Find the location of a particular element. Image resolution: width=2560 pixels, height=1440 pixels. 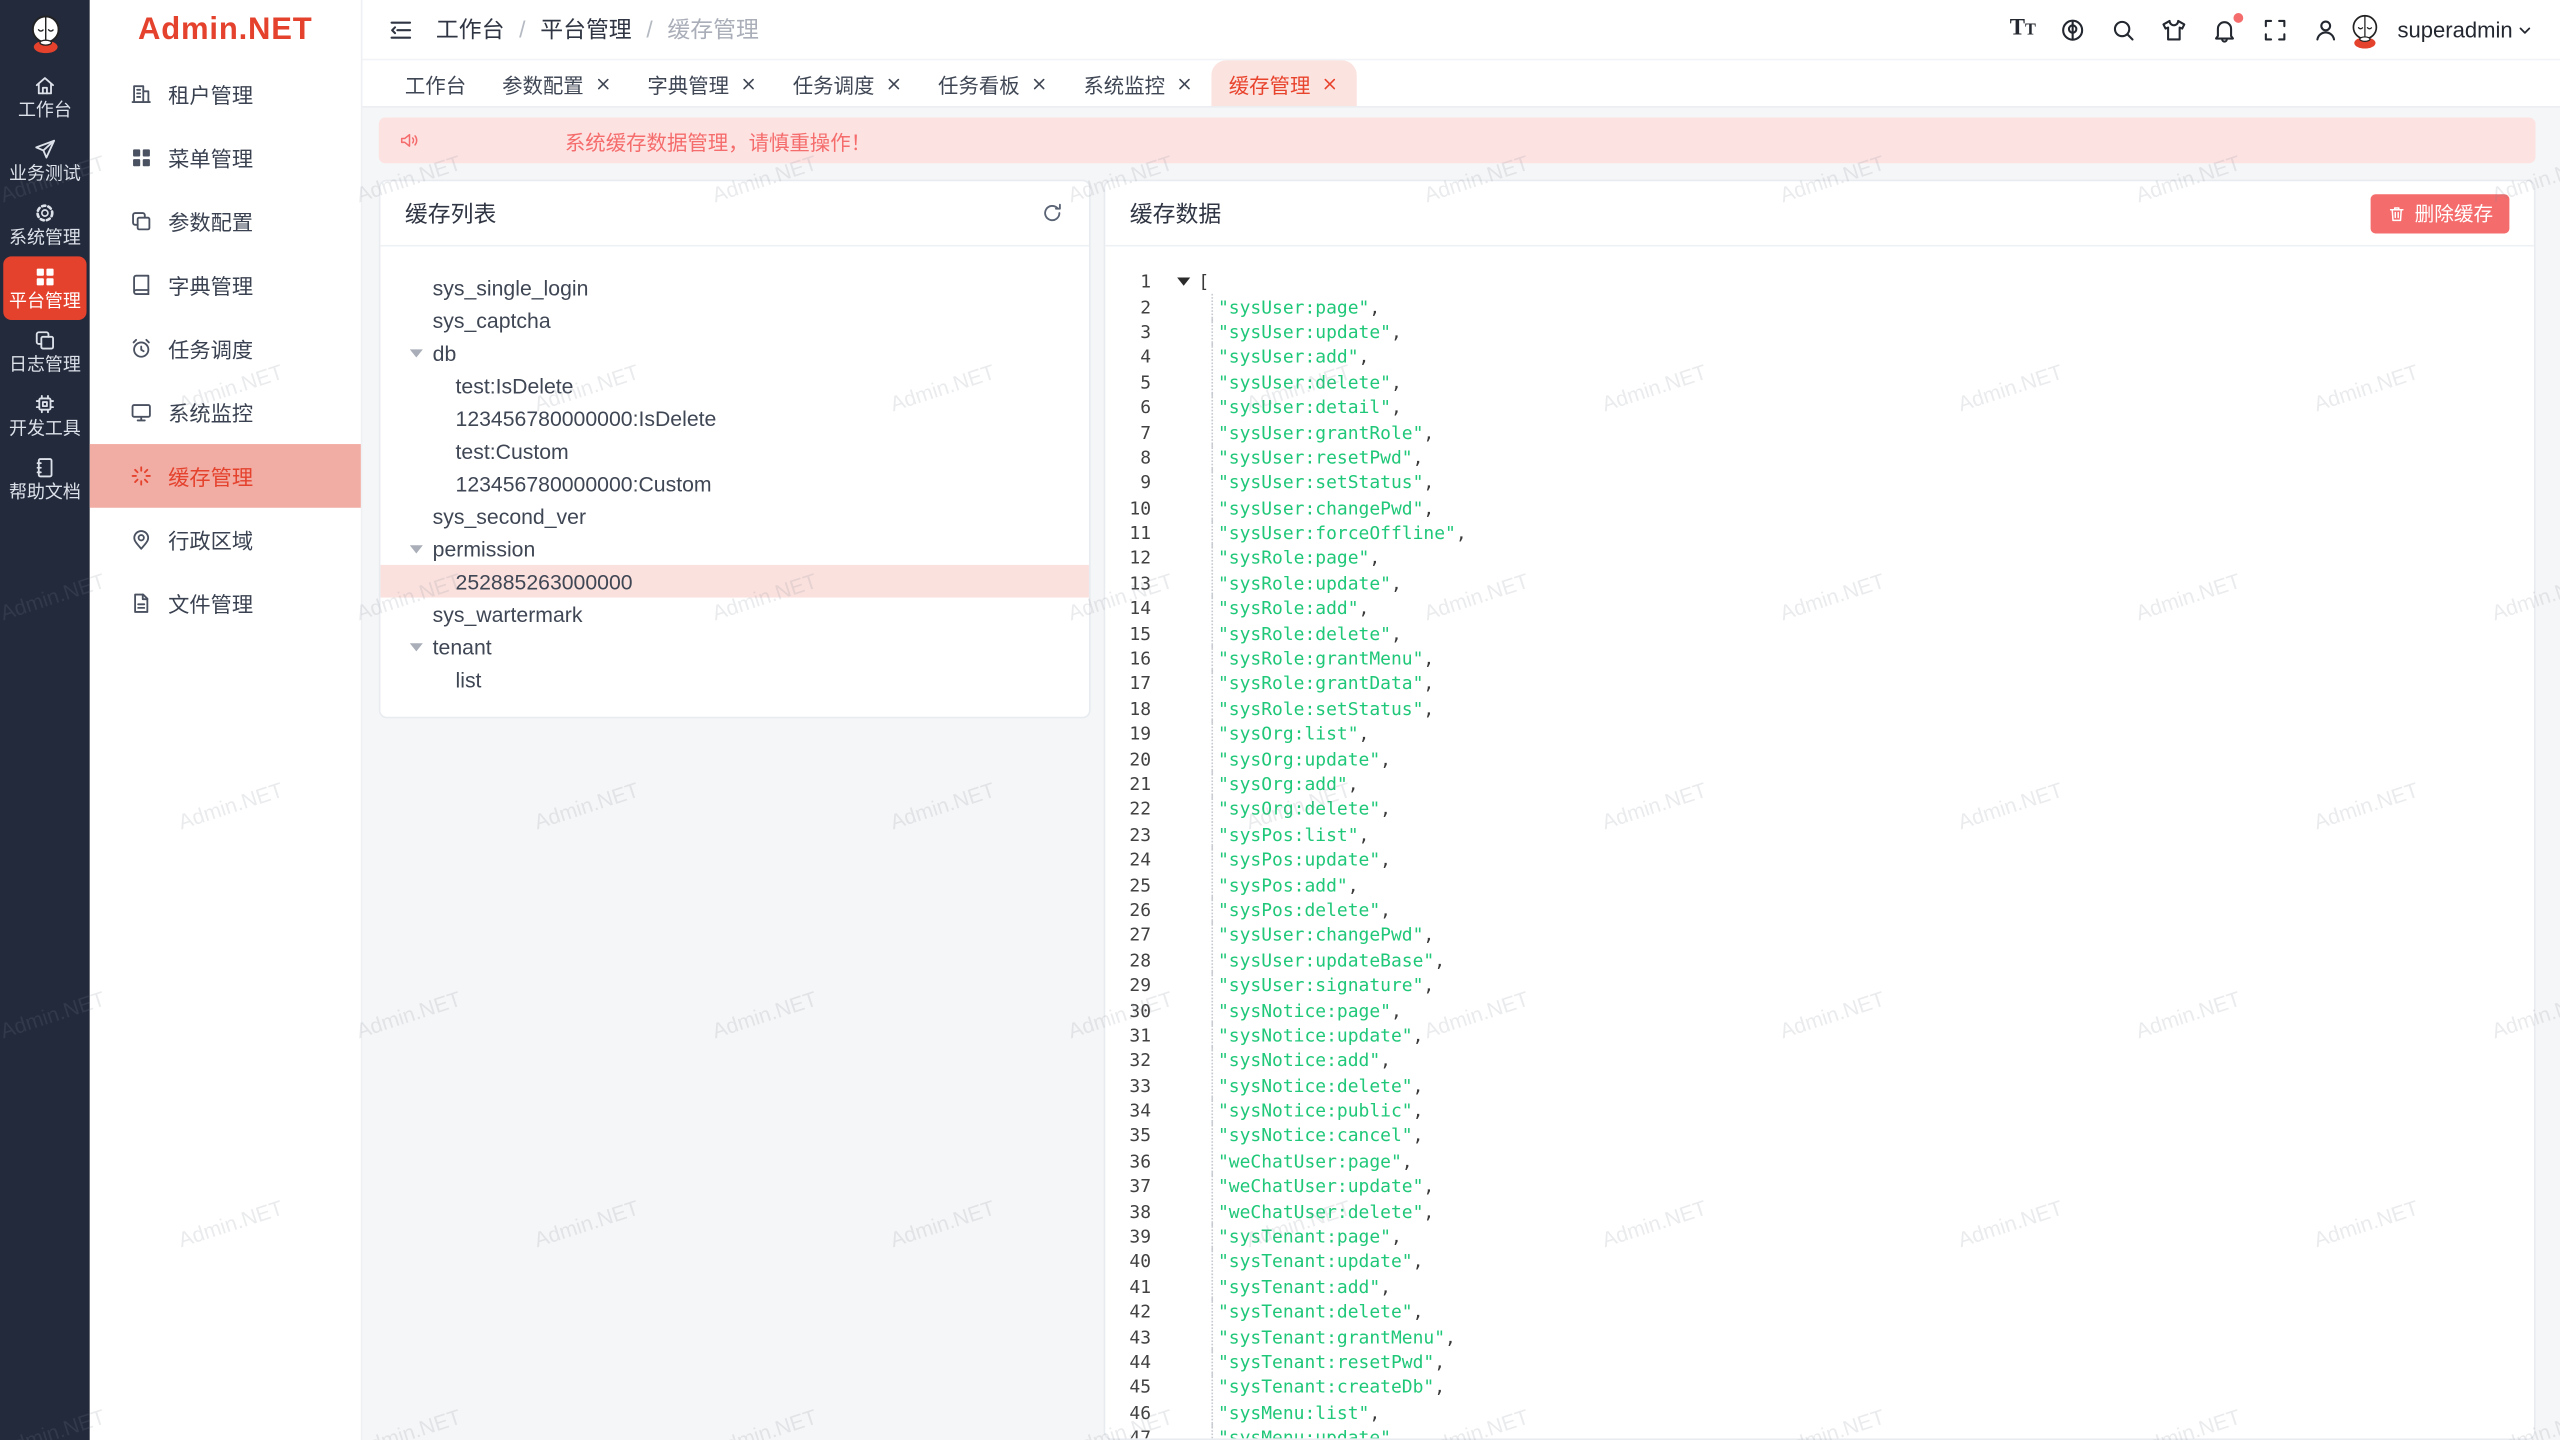

sidebar-item-参数配置: 参数配置 is located at coordinates (225, 221).